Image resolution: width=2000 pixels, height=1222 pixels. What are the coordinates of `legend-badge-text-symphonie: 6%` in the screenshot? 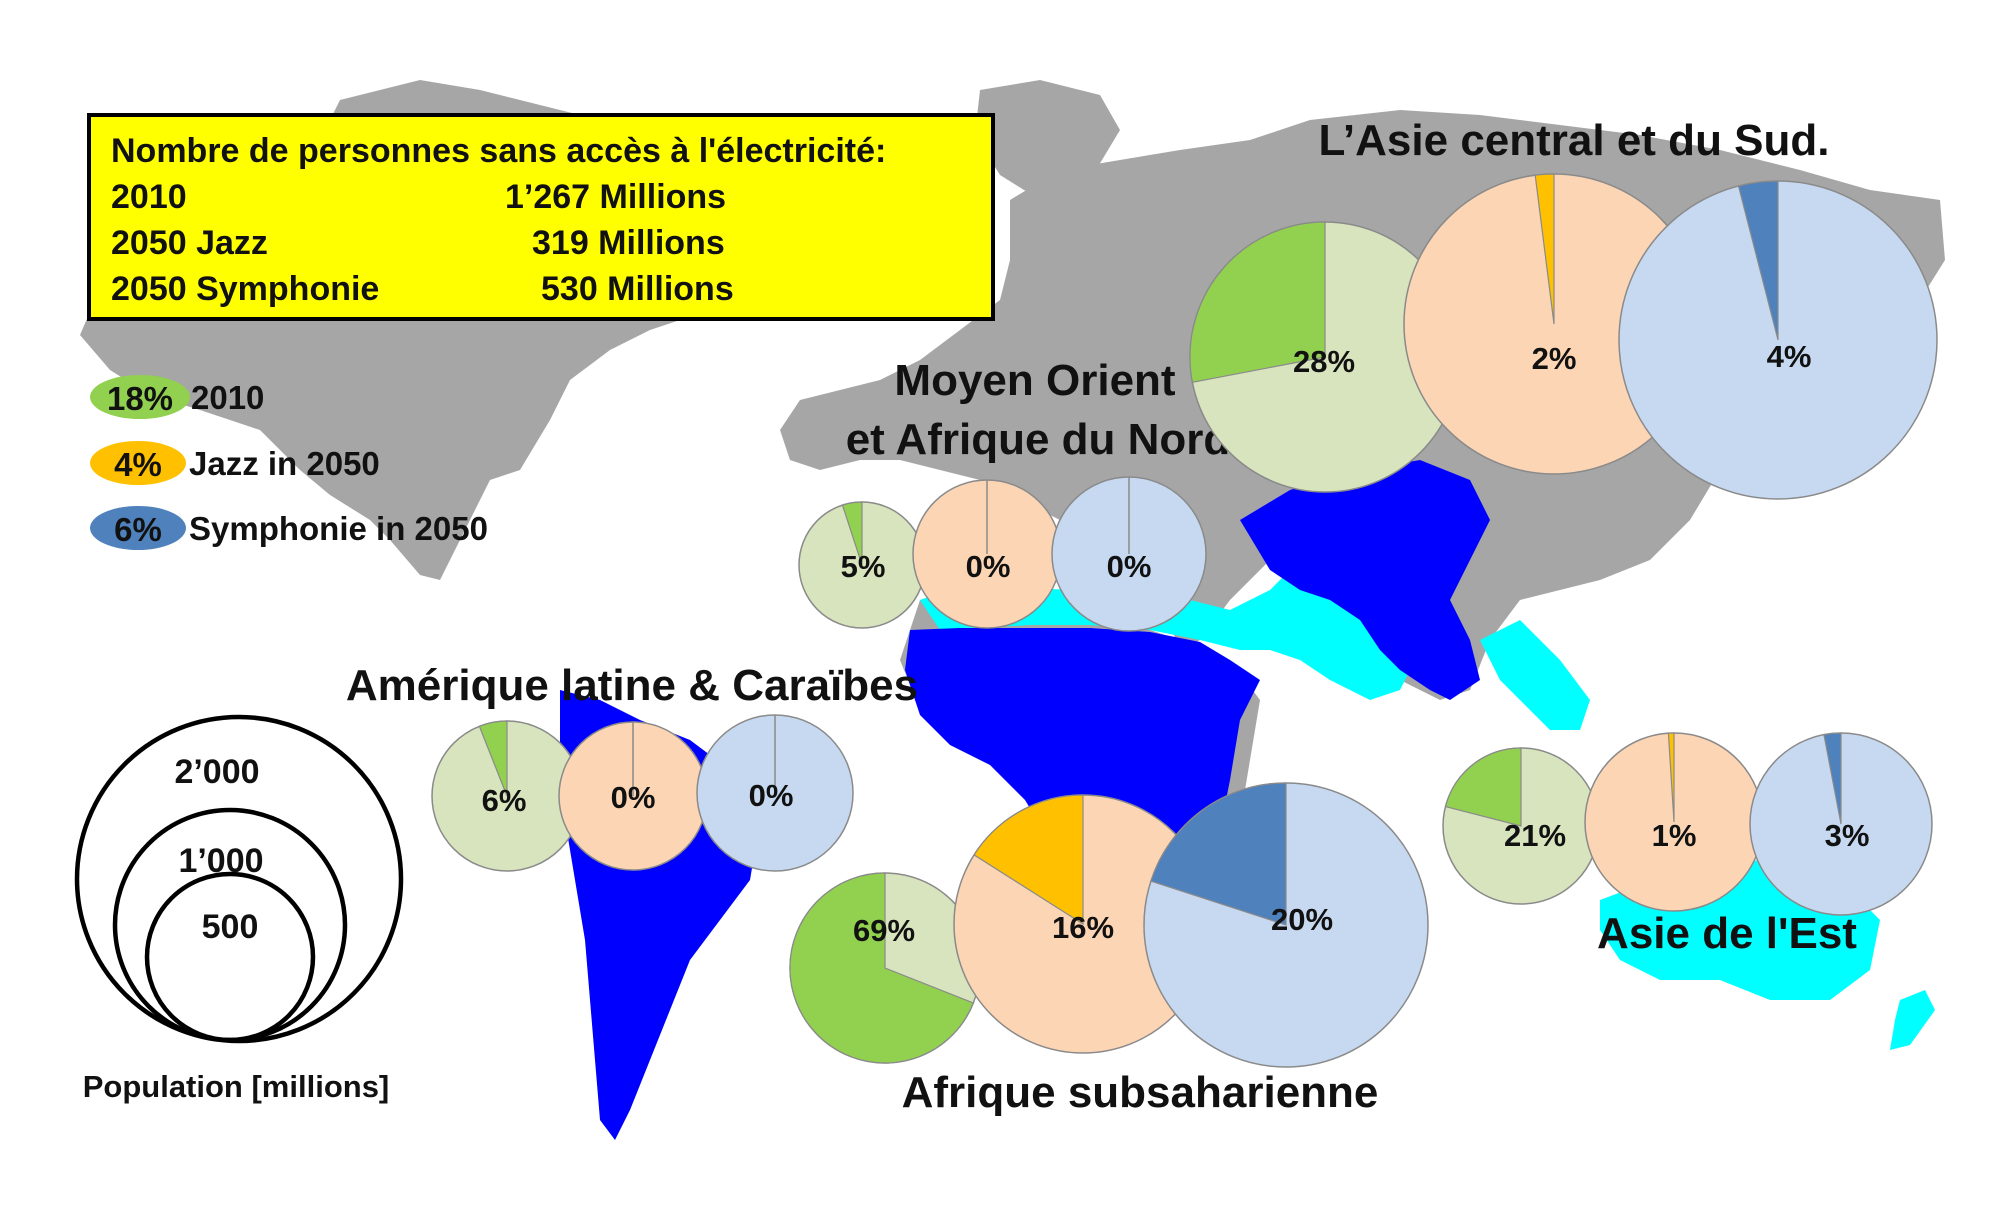 It's located at (138, 529).